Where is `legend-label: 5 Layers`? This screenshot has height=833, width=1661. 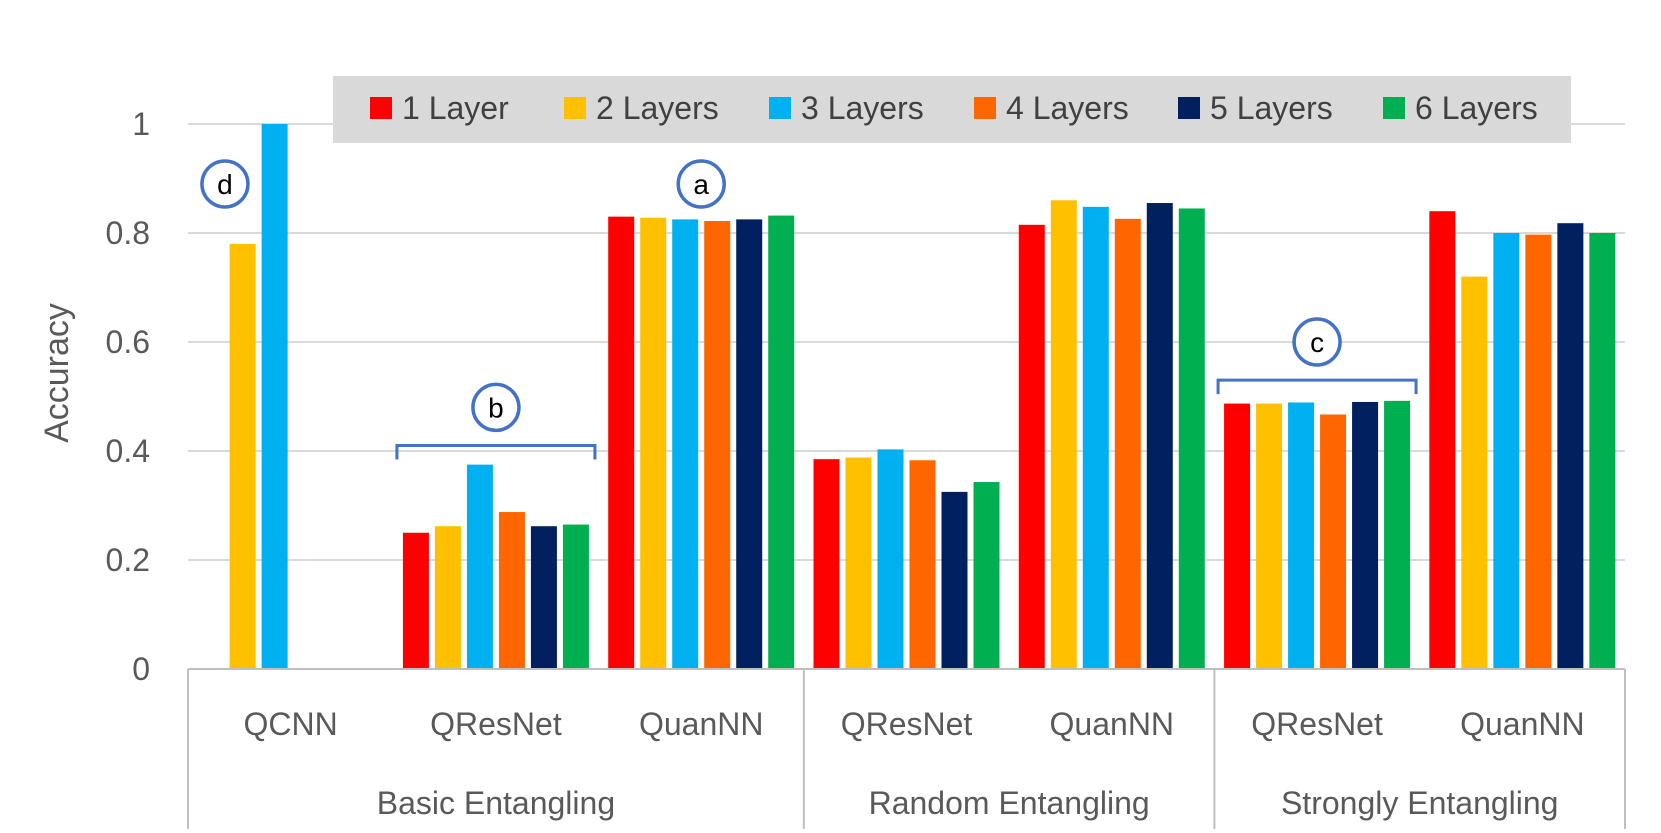 legend-label: 5 Layers is located at coordinates (1271, 108).